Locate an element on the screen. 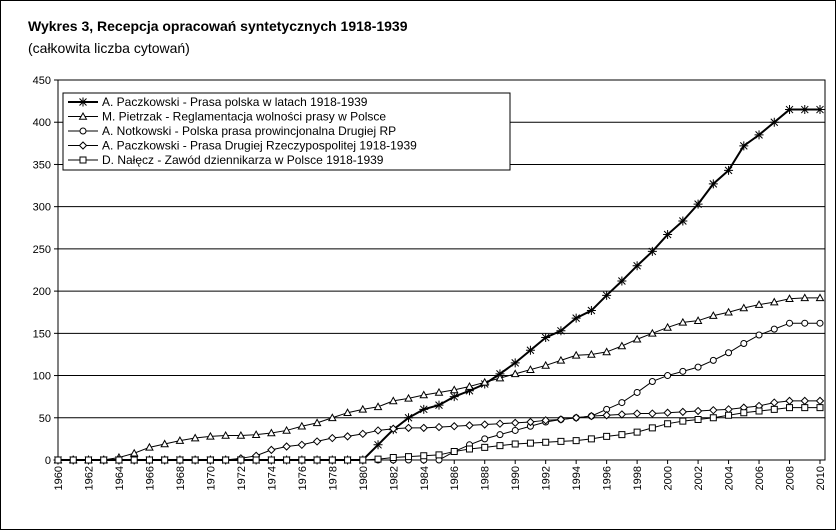  x-tick-label: 2010 is located at coordinates (821, 478).